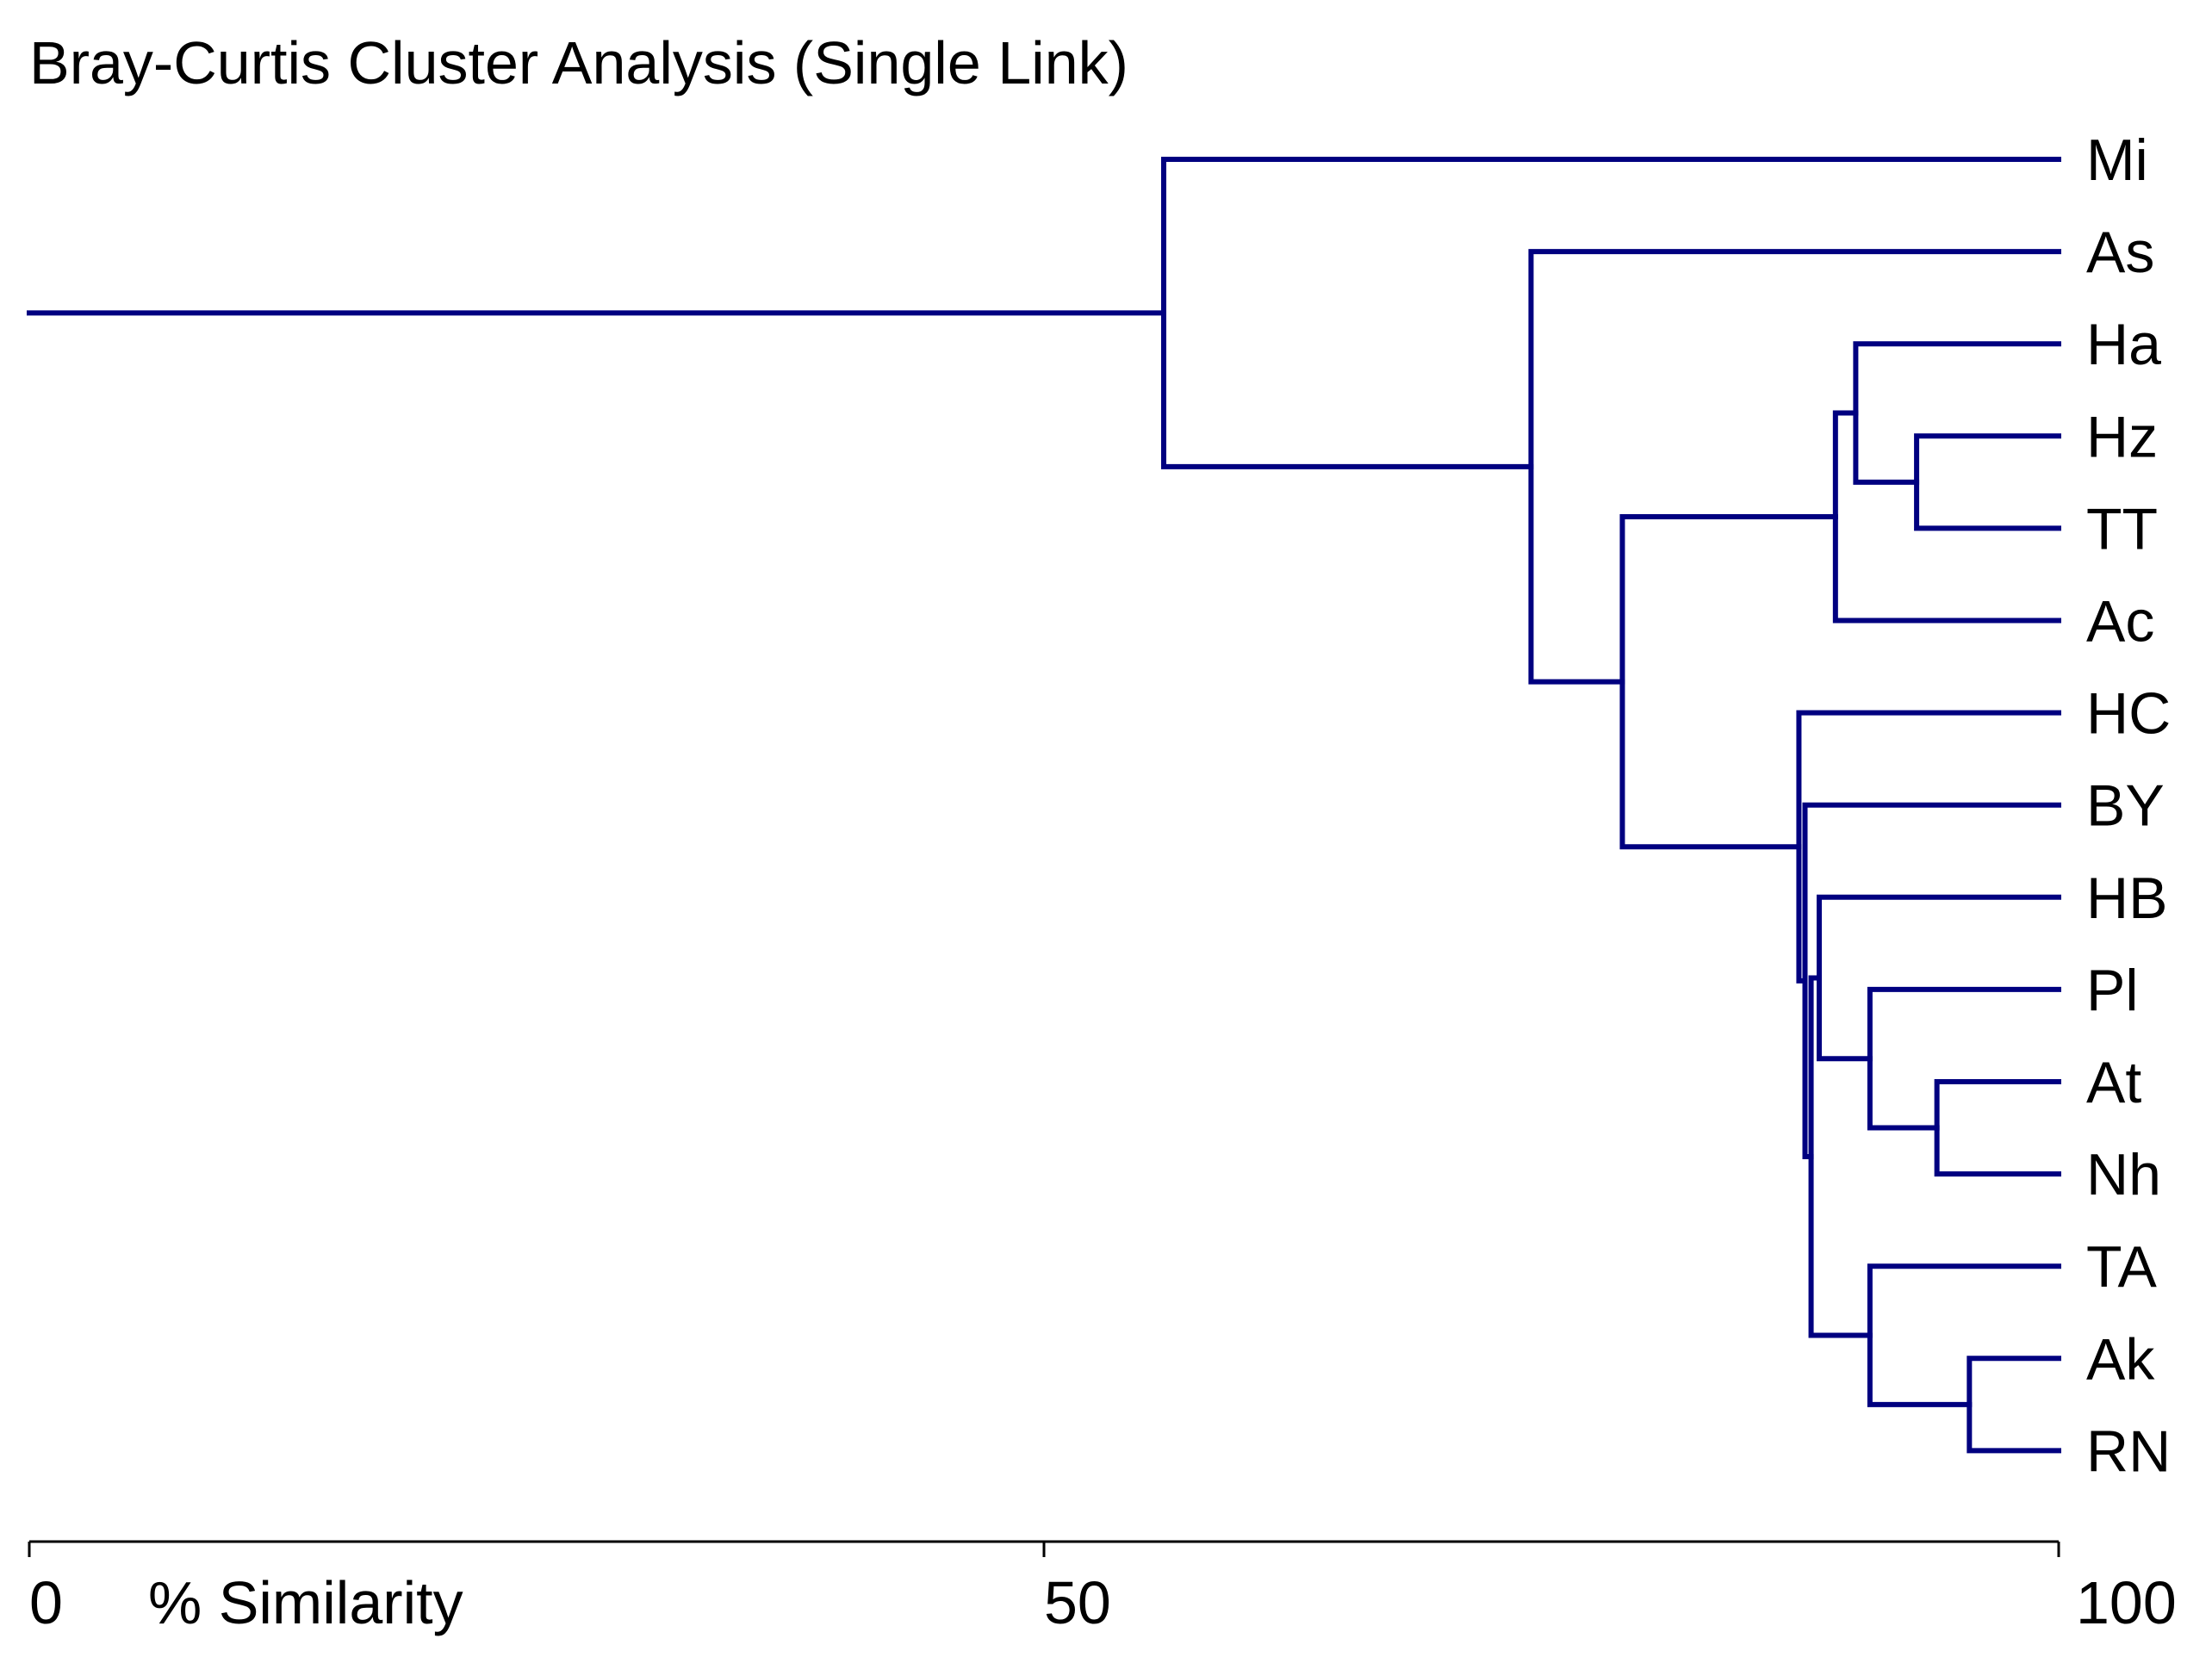 The width and height of the screenshot is (2212, 1657). I want to click on branch-c7, so click(2014, 1405).